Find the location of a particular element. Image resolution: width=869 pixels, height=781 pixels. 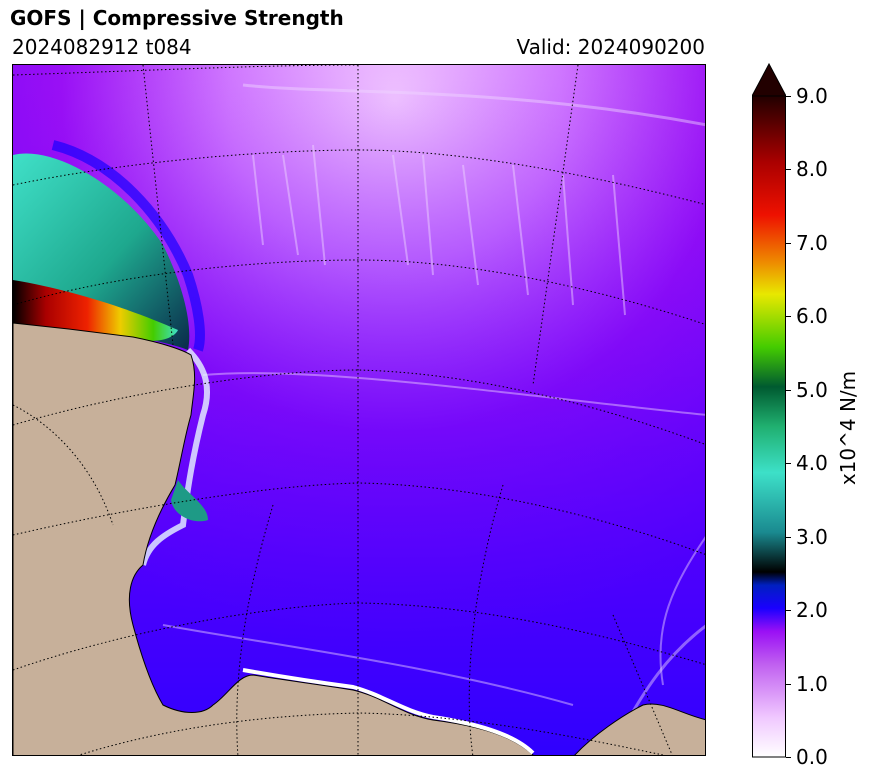

colorbar-tick-label: 7.0 is located at coordinates (812, 242).